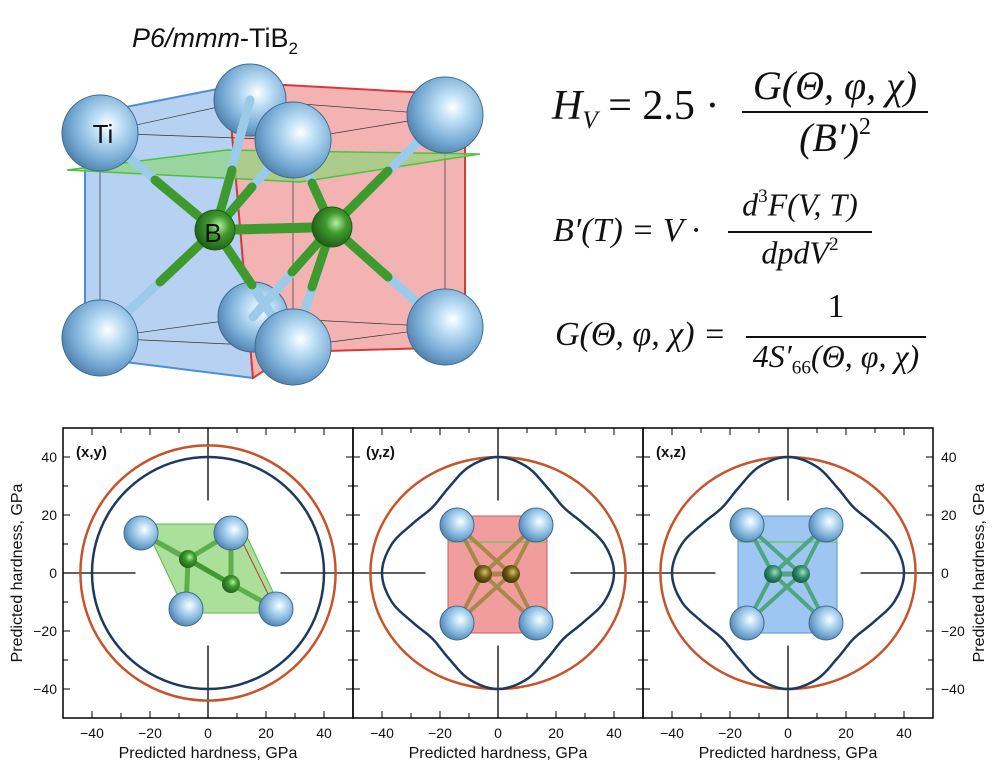  What do you see at coordinates (626, 230) in the screenshot?
I see `equation-bprime: B′(T) = V ·` at bounding box center [626, 230].